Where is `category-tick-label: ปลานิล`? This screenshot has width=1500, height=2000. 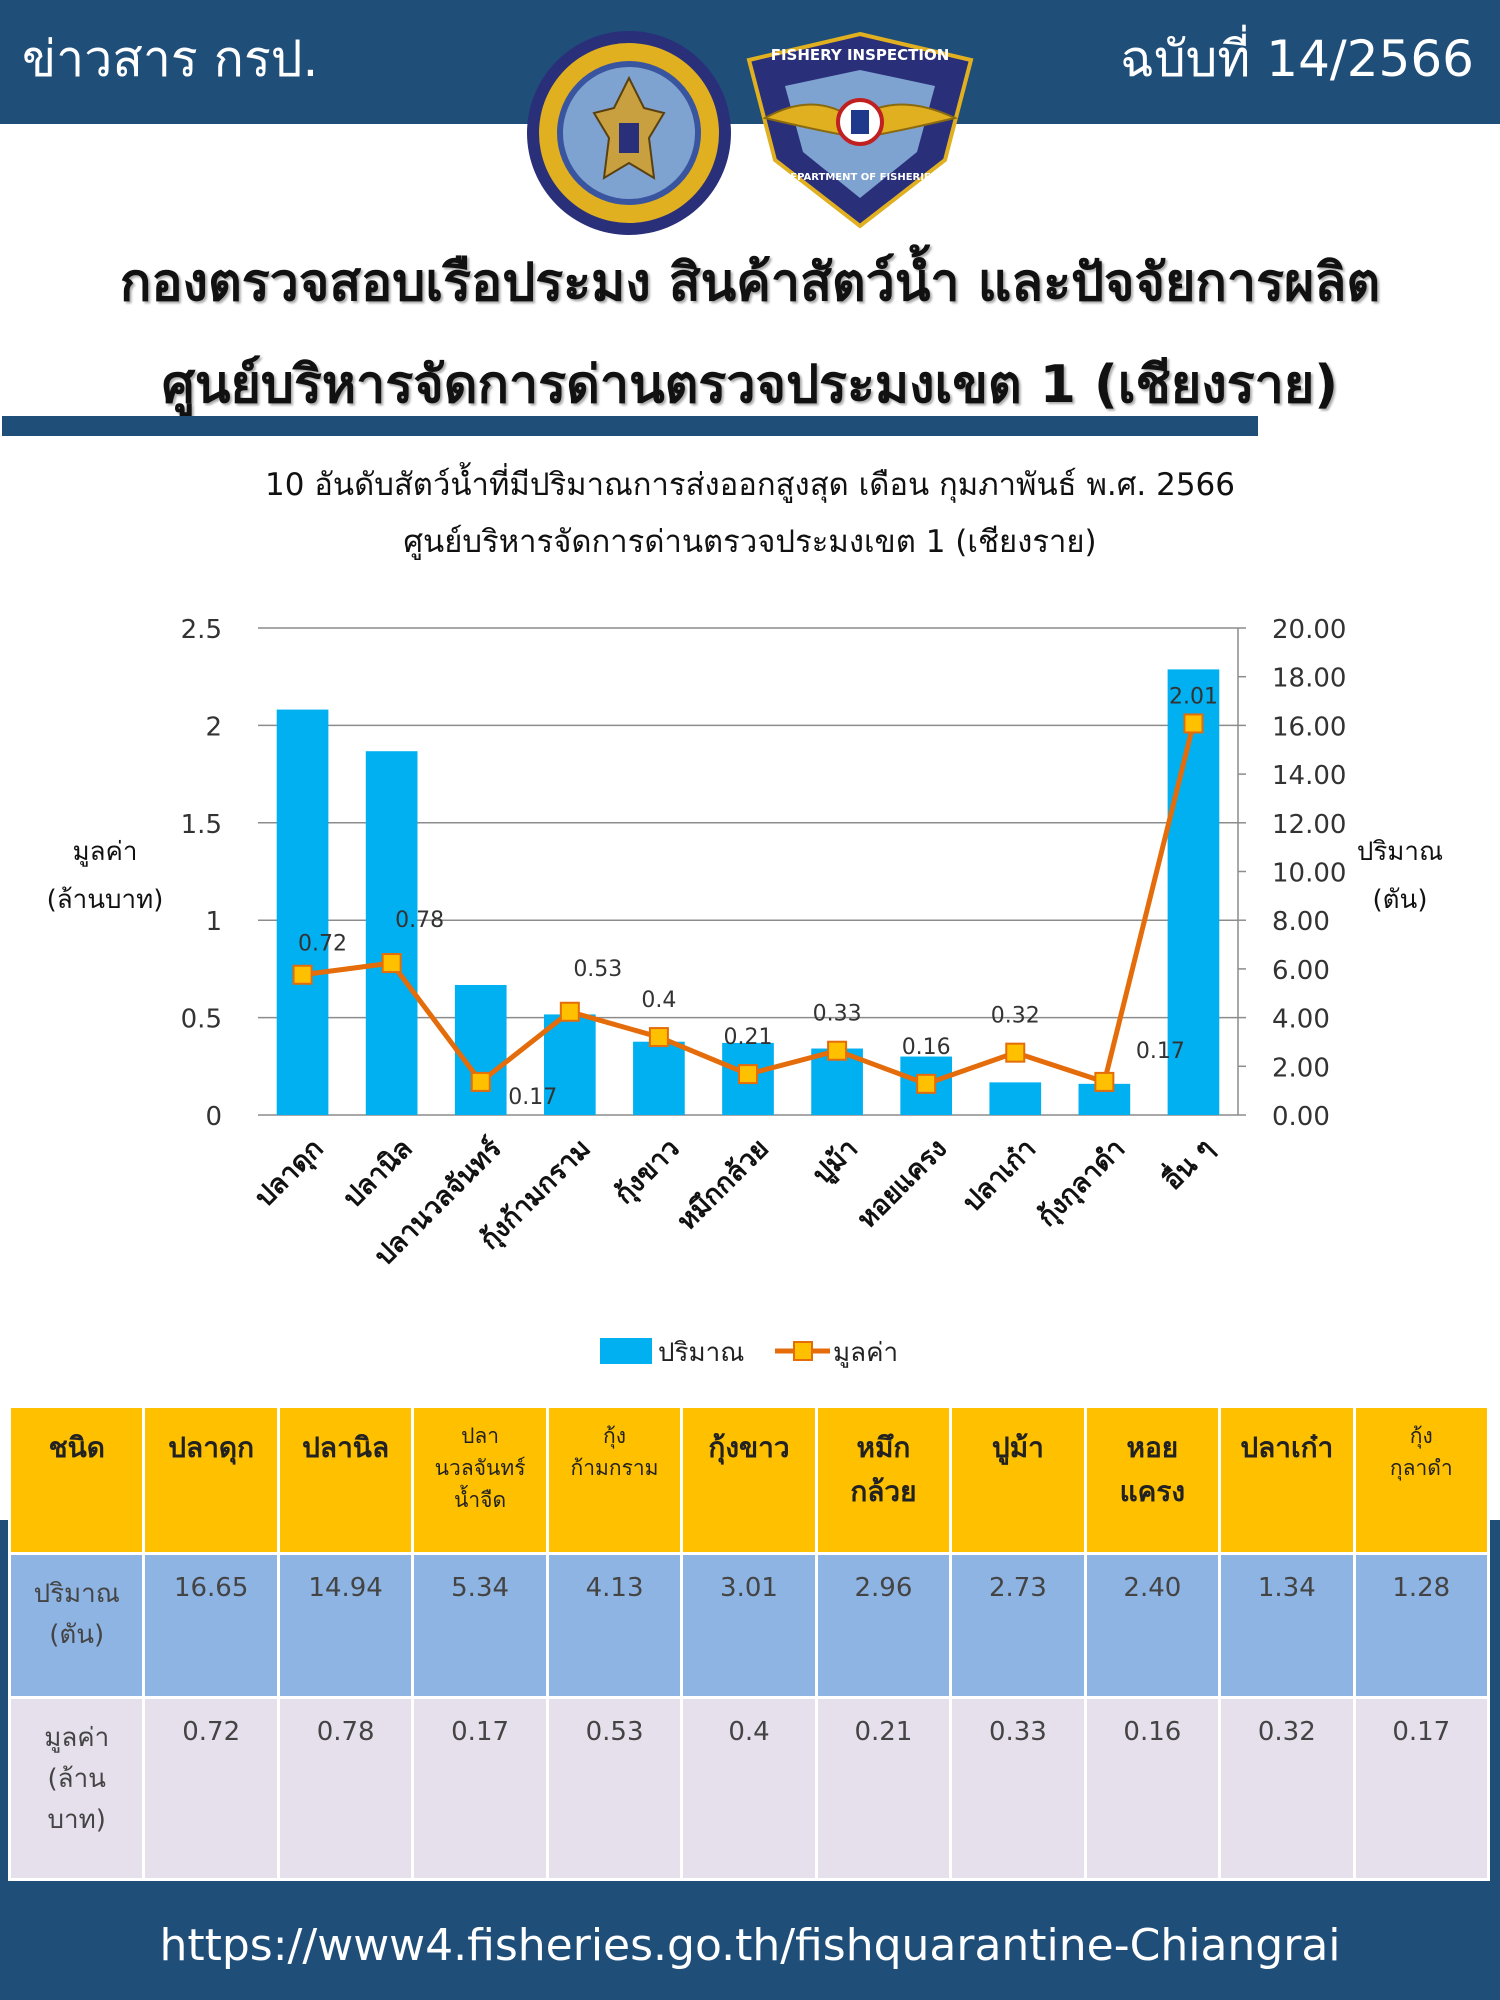 category-tick-label: ปลานิล is located at coordinates (377, 1173).